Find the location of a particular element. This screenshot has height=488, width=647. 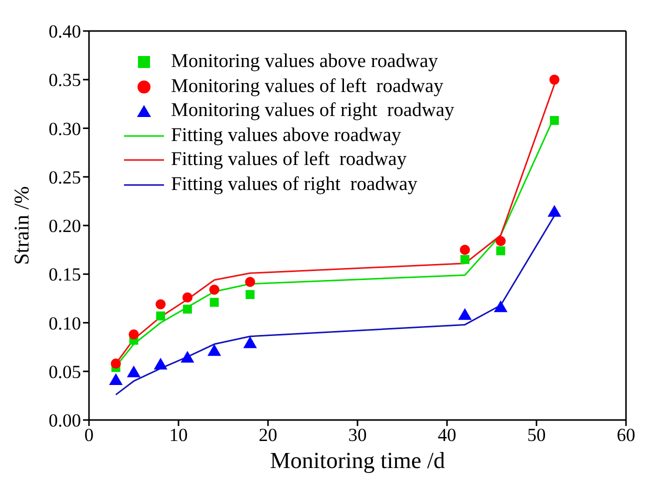

legend-label: Fitting values above roadway is located at coordinates (286, 136).